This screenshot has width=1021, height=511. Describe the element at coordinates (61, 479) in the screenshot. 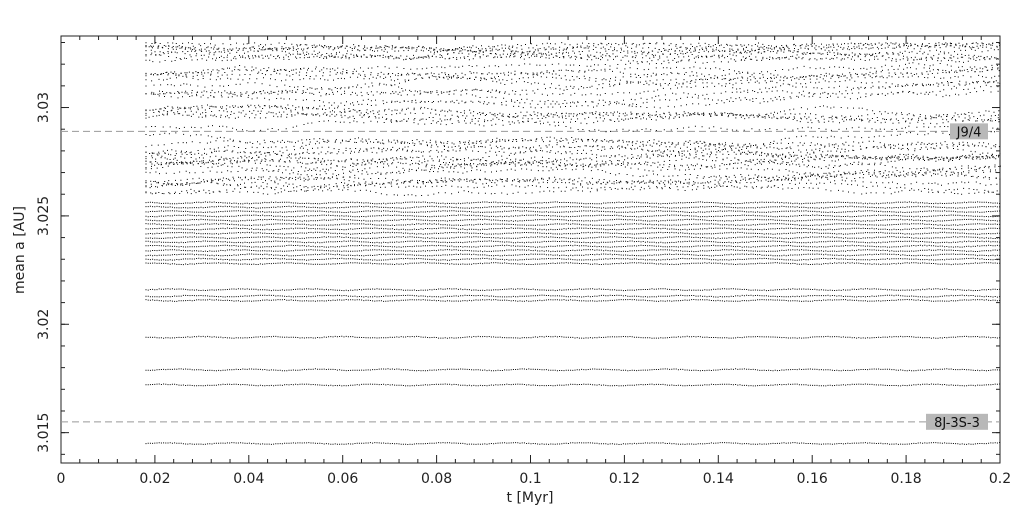

I see `x-tick-label: 0` at that location.